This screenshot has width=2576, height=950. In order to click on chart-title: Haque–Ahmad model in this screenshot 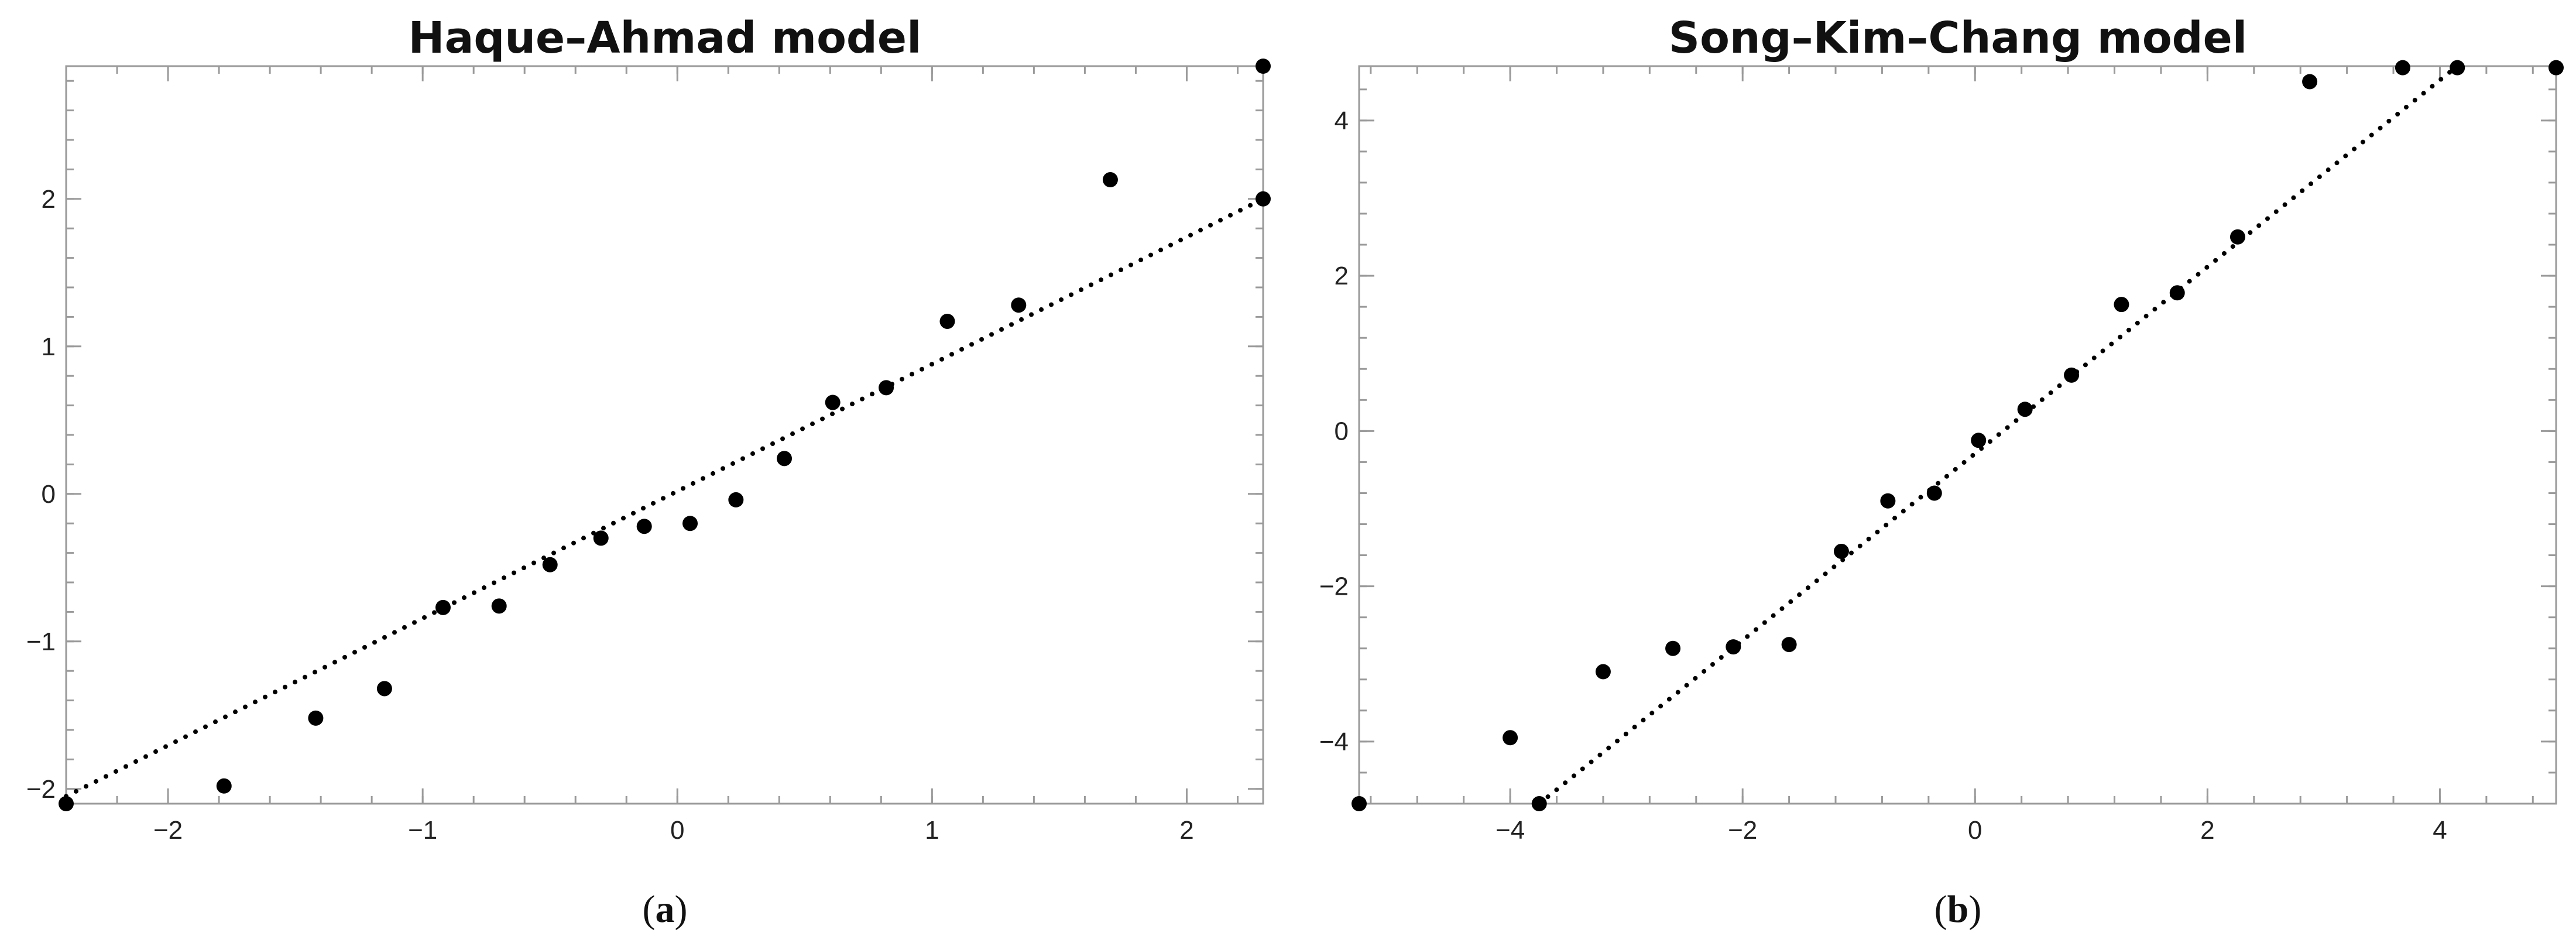, I will do `click(665, 38)`.